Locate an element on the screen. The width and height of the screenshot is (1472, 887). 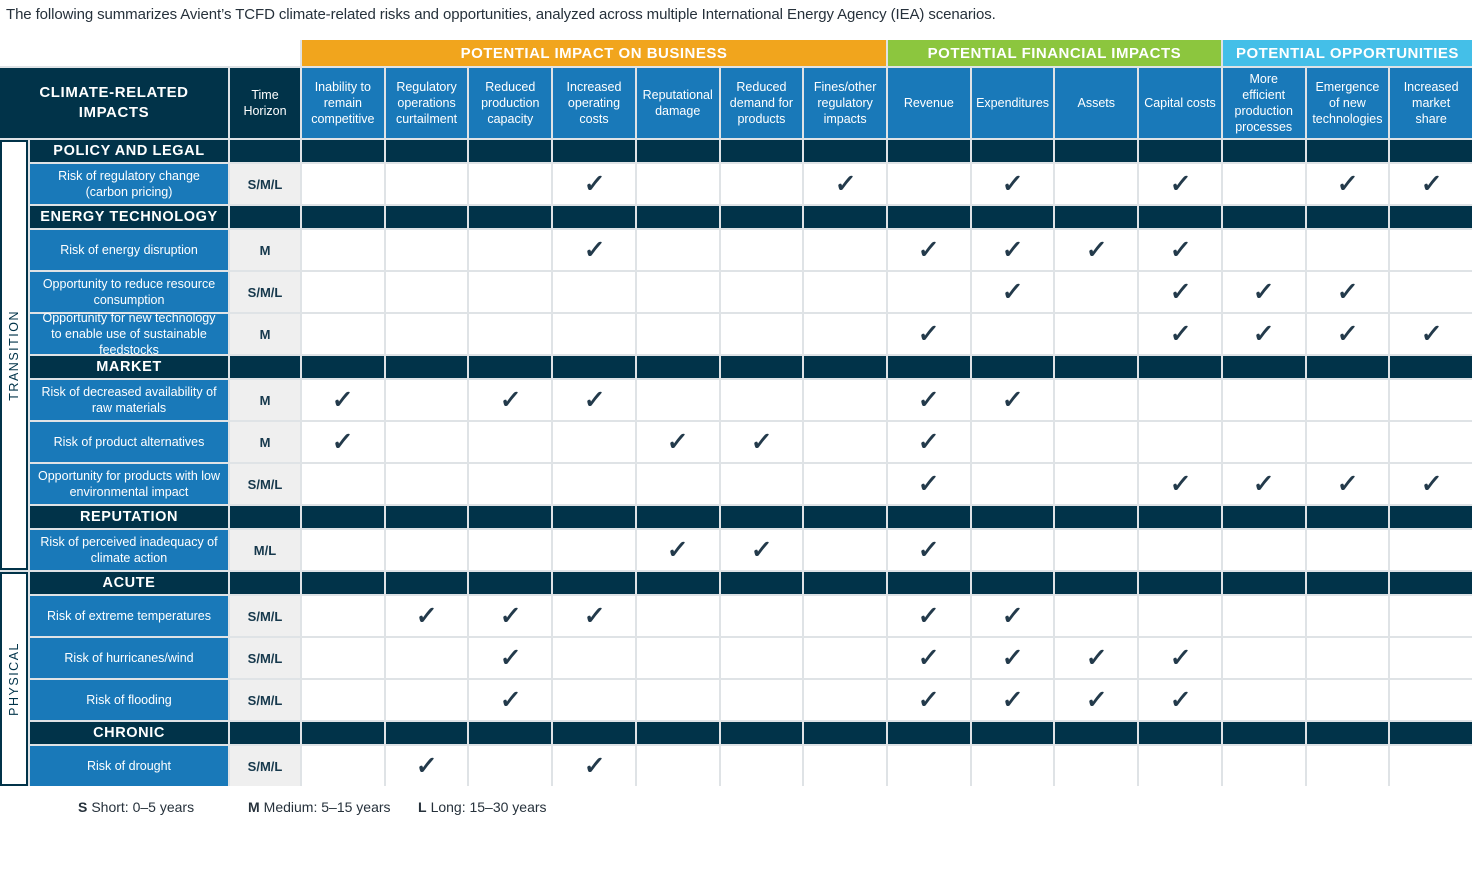
column-header-reduced-production-capacity: Reduced production capacity is located at coordinates (510, 103).